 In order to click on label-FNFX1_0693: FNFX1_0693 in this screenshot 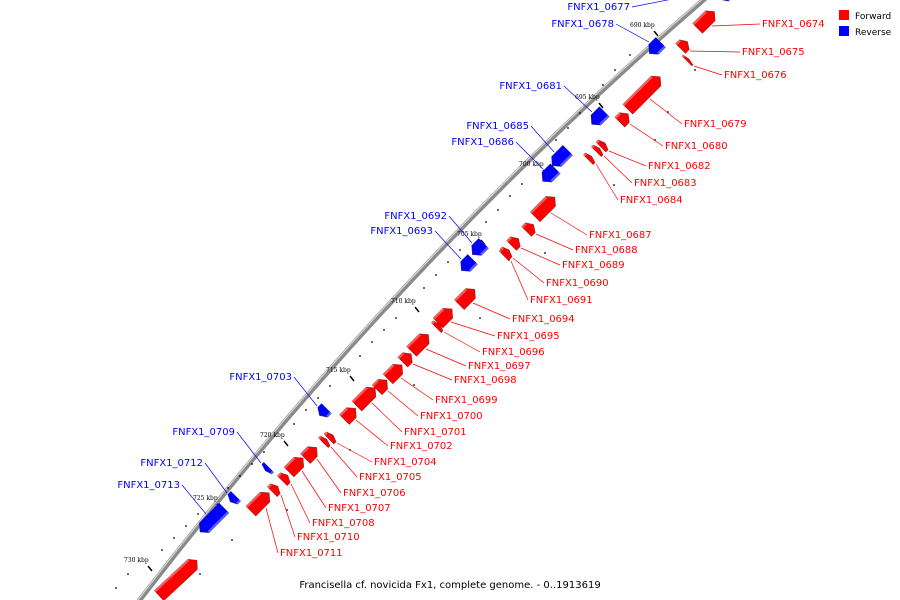, I will do `click(401, 231)`.